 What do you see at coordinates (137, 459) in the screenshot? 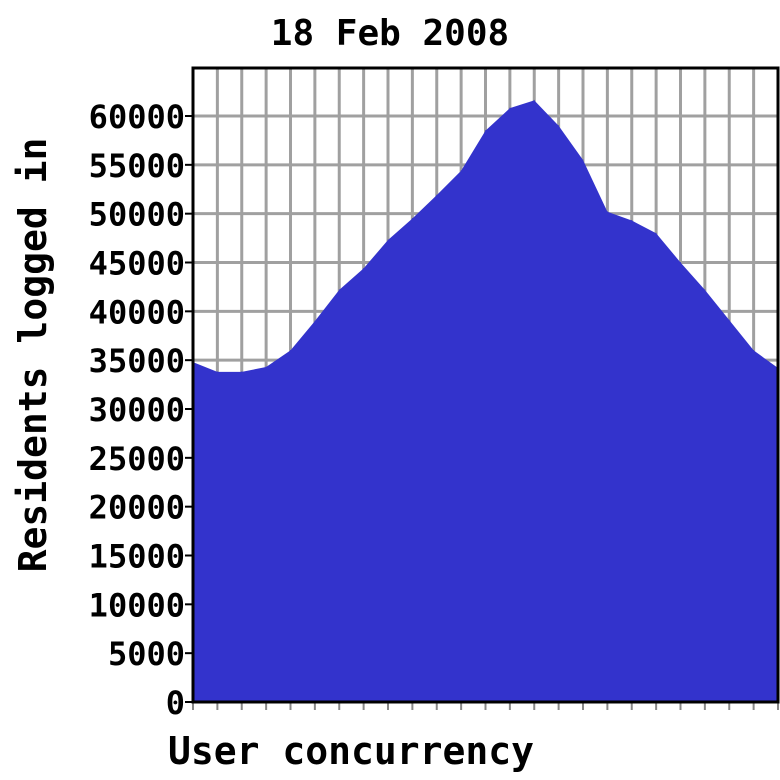
I see `y-tick-label: 25000` at bounding box center [137, 459].